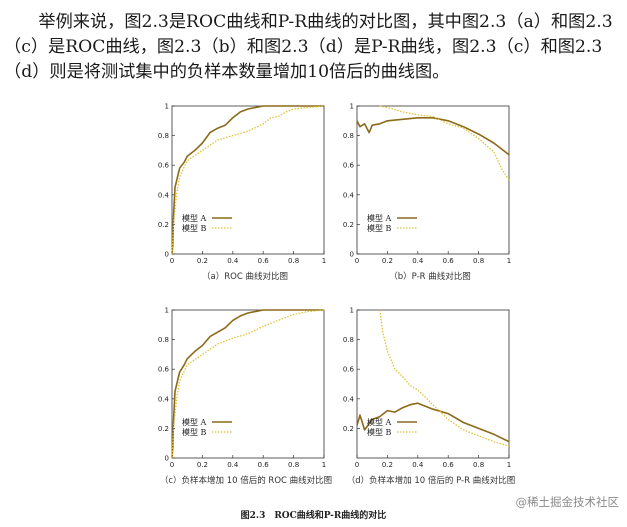 Image resolution: width=627 pixels, height=527 pixels. I want to click on chart-pr-10x-negatives: 0 0.2 0.4 0.6 0.8 1 0.2 0.4 0.6 0.8 1 模型 A 模型 B, so click(429, 386).